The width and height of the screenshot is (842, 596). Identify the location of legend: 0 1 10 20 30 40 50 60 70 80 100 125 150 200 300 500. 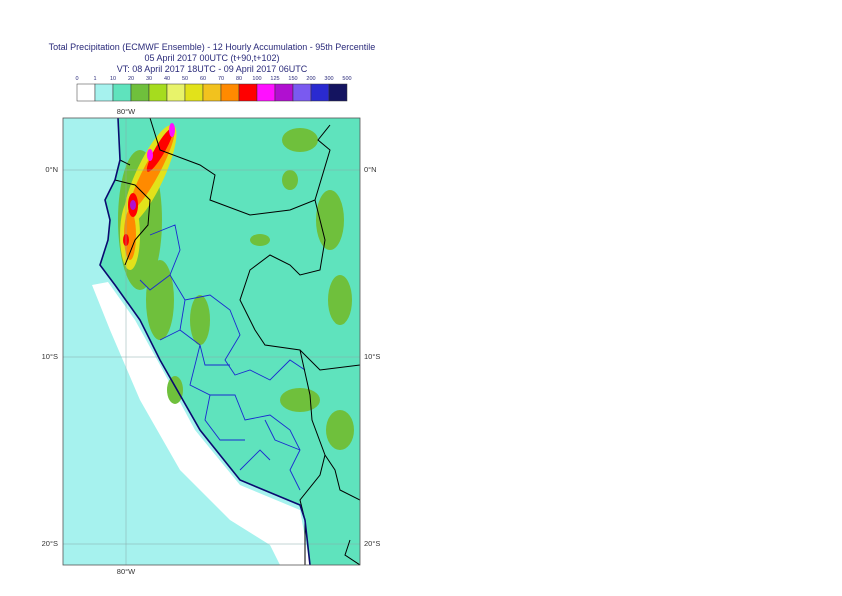
(213, 89).